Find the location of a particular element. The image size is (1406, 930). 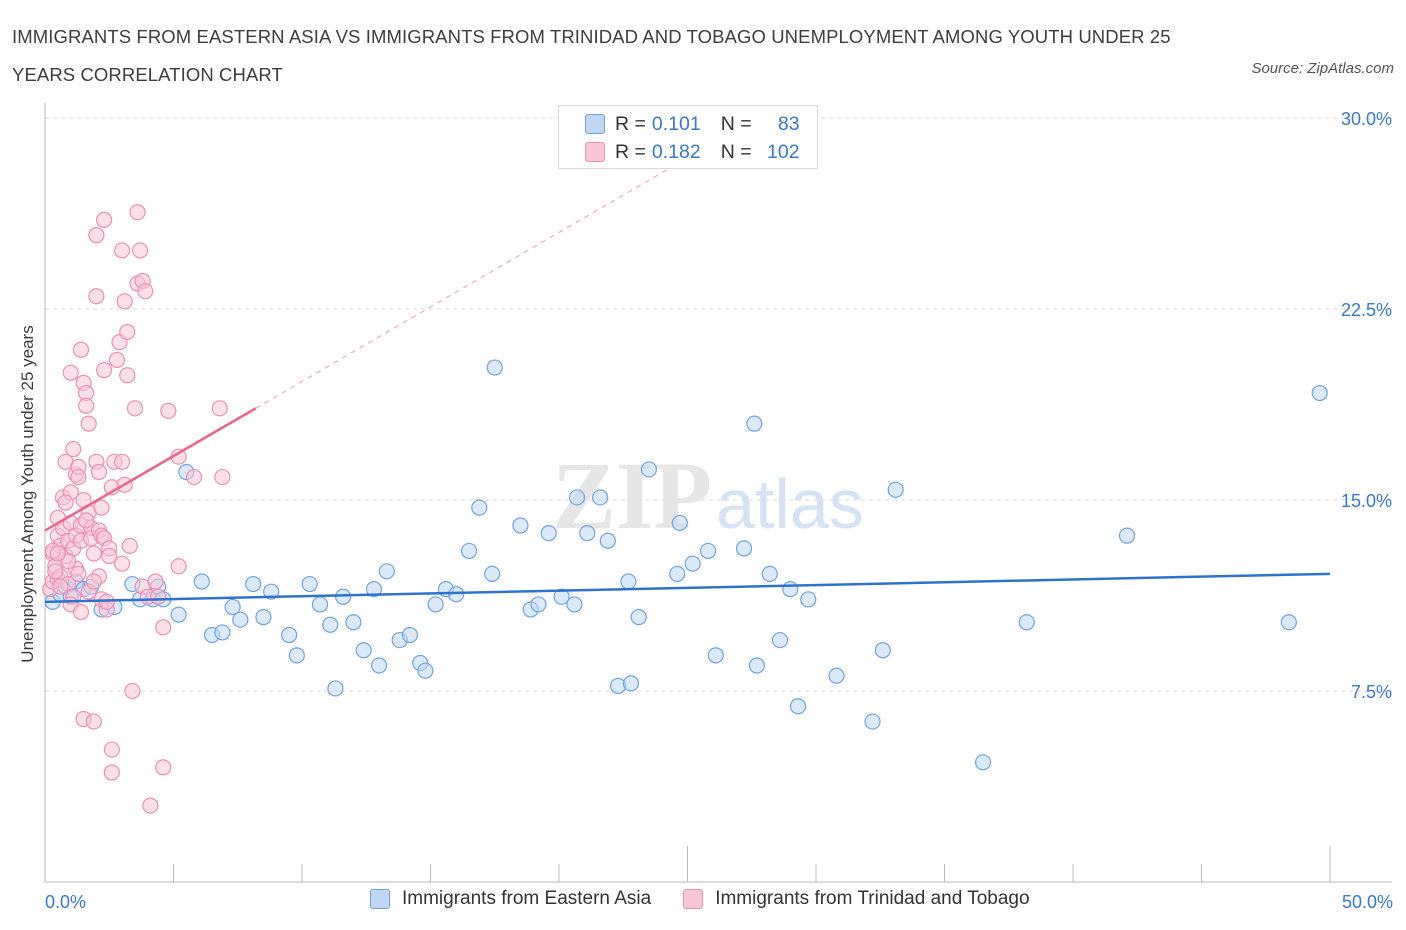

trend-line-trinidad is located at coordinates (150, 469).